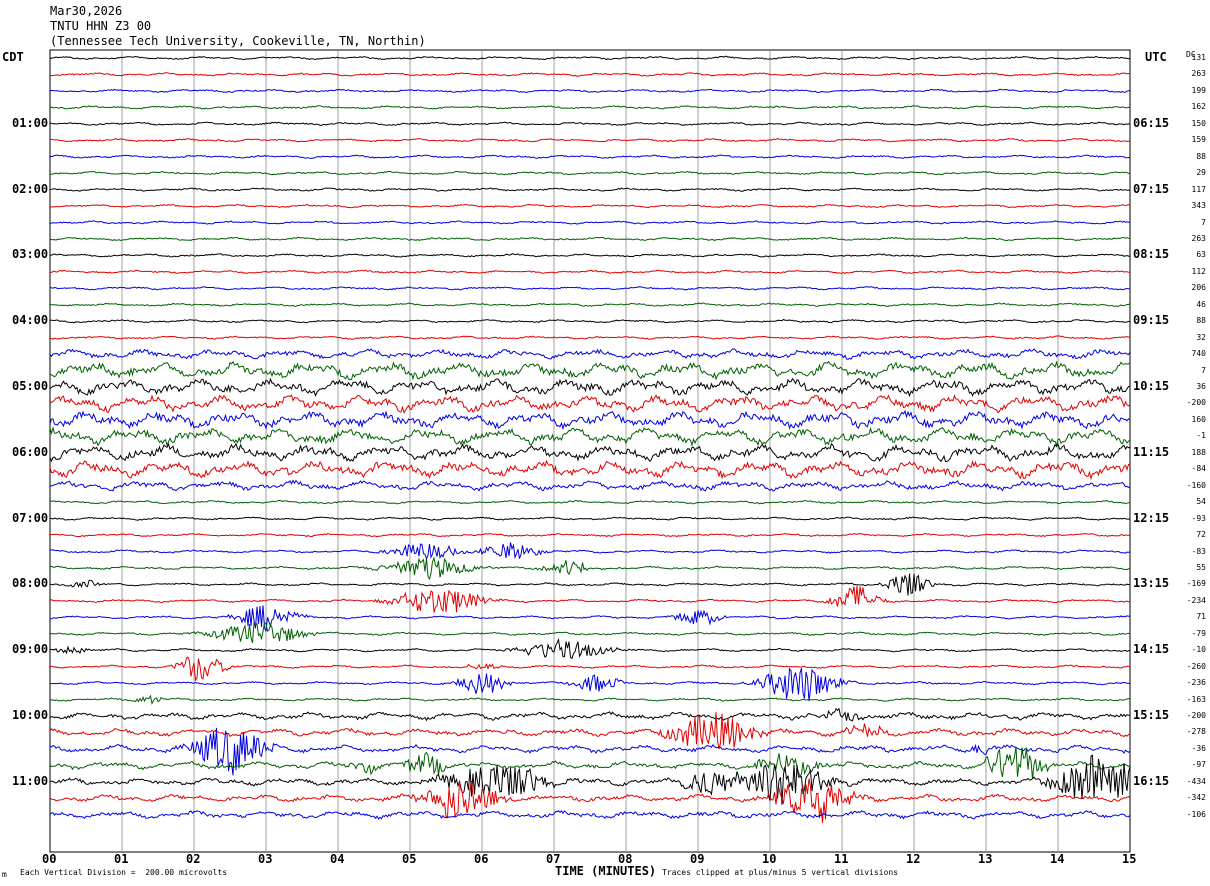  Describe the element at coordinates (409, 859) in the screenshot. I see `x-tick-label: 05` at that location.